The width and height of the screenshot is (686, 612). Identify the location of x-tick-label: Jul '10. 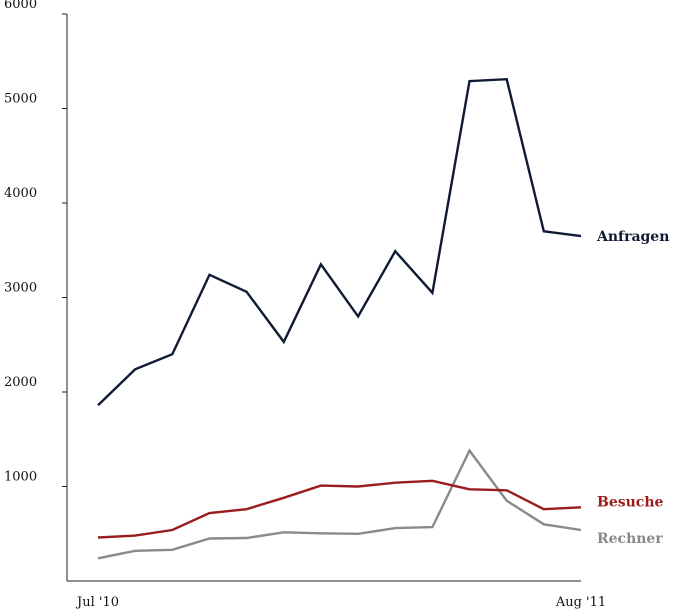
(97, 602).